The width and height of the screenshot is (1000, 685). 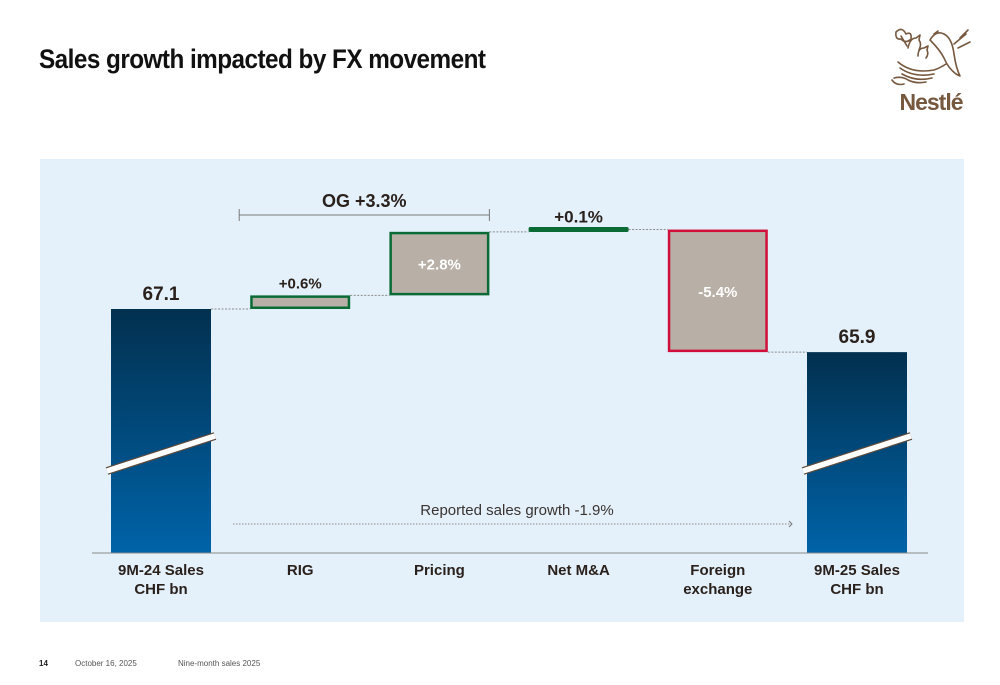 I want to click on data-label: -5.4%, so click(x=717, y=292).